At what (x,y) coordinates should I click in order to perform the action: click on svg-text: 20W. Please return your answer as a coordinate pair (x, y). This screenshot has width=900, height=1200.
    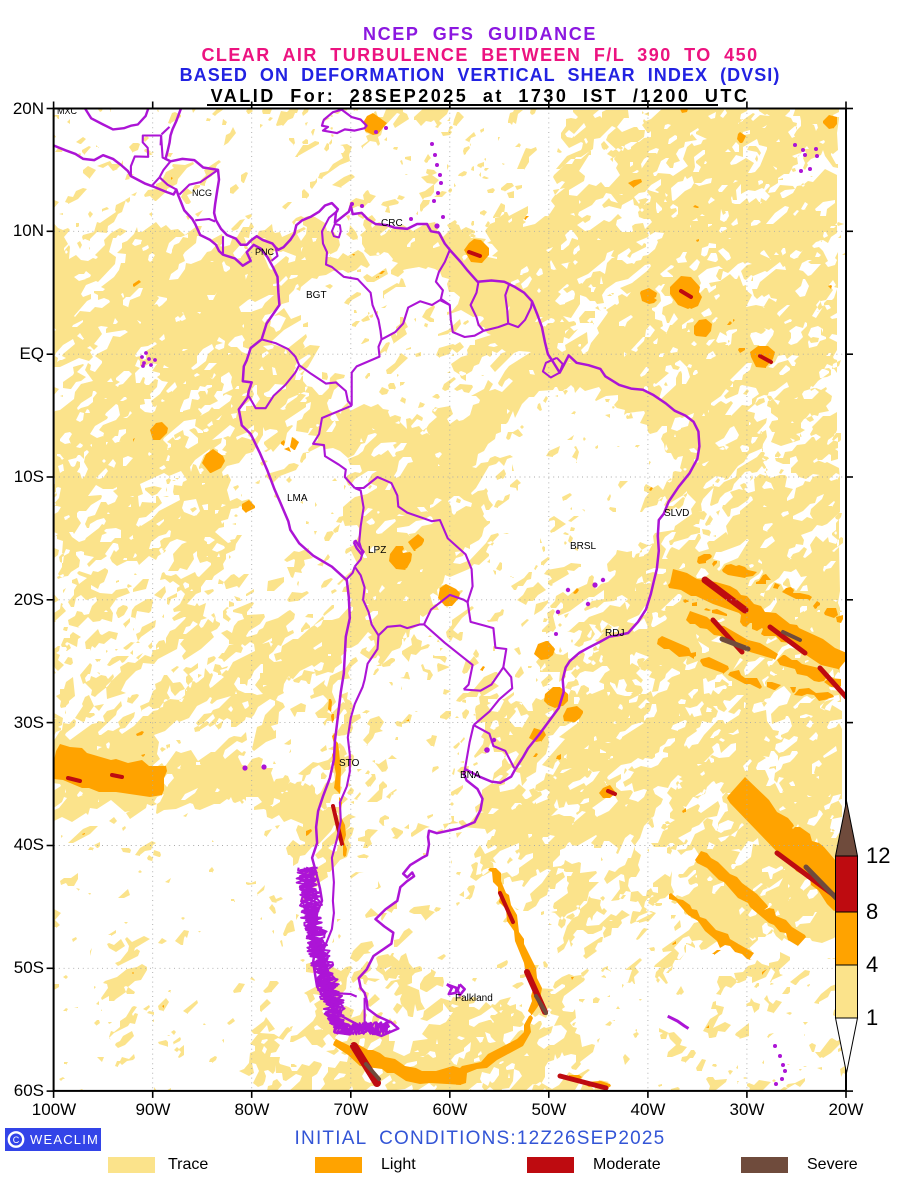
    Looking at the image, I should click on (846, 1109).